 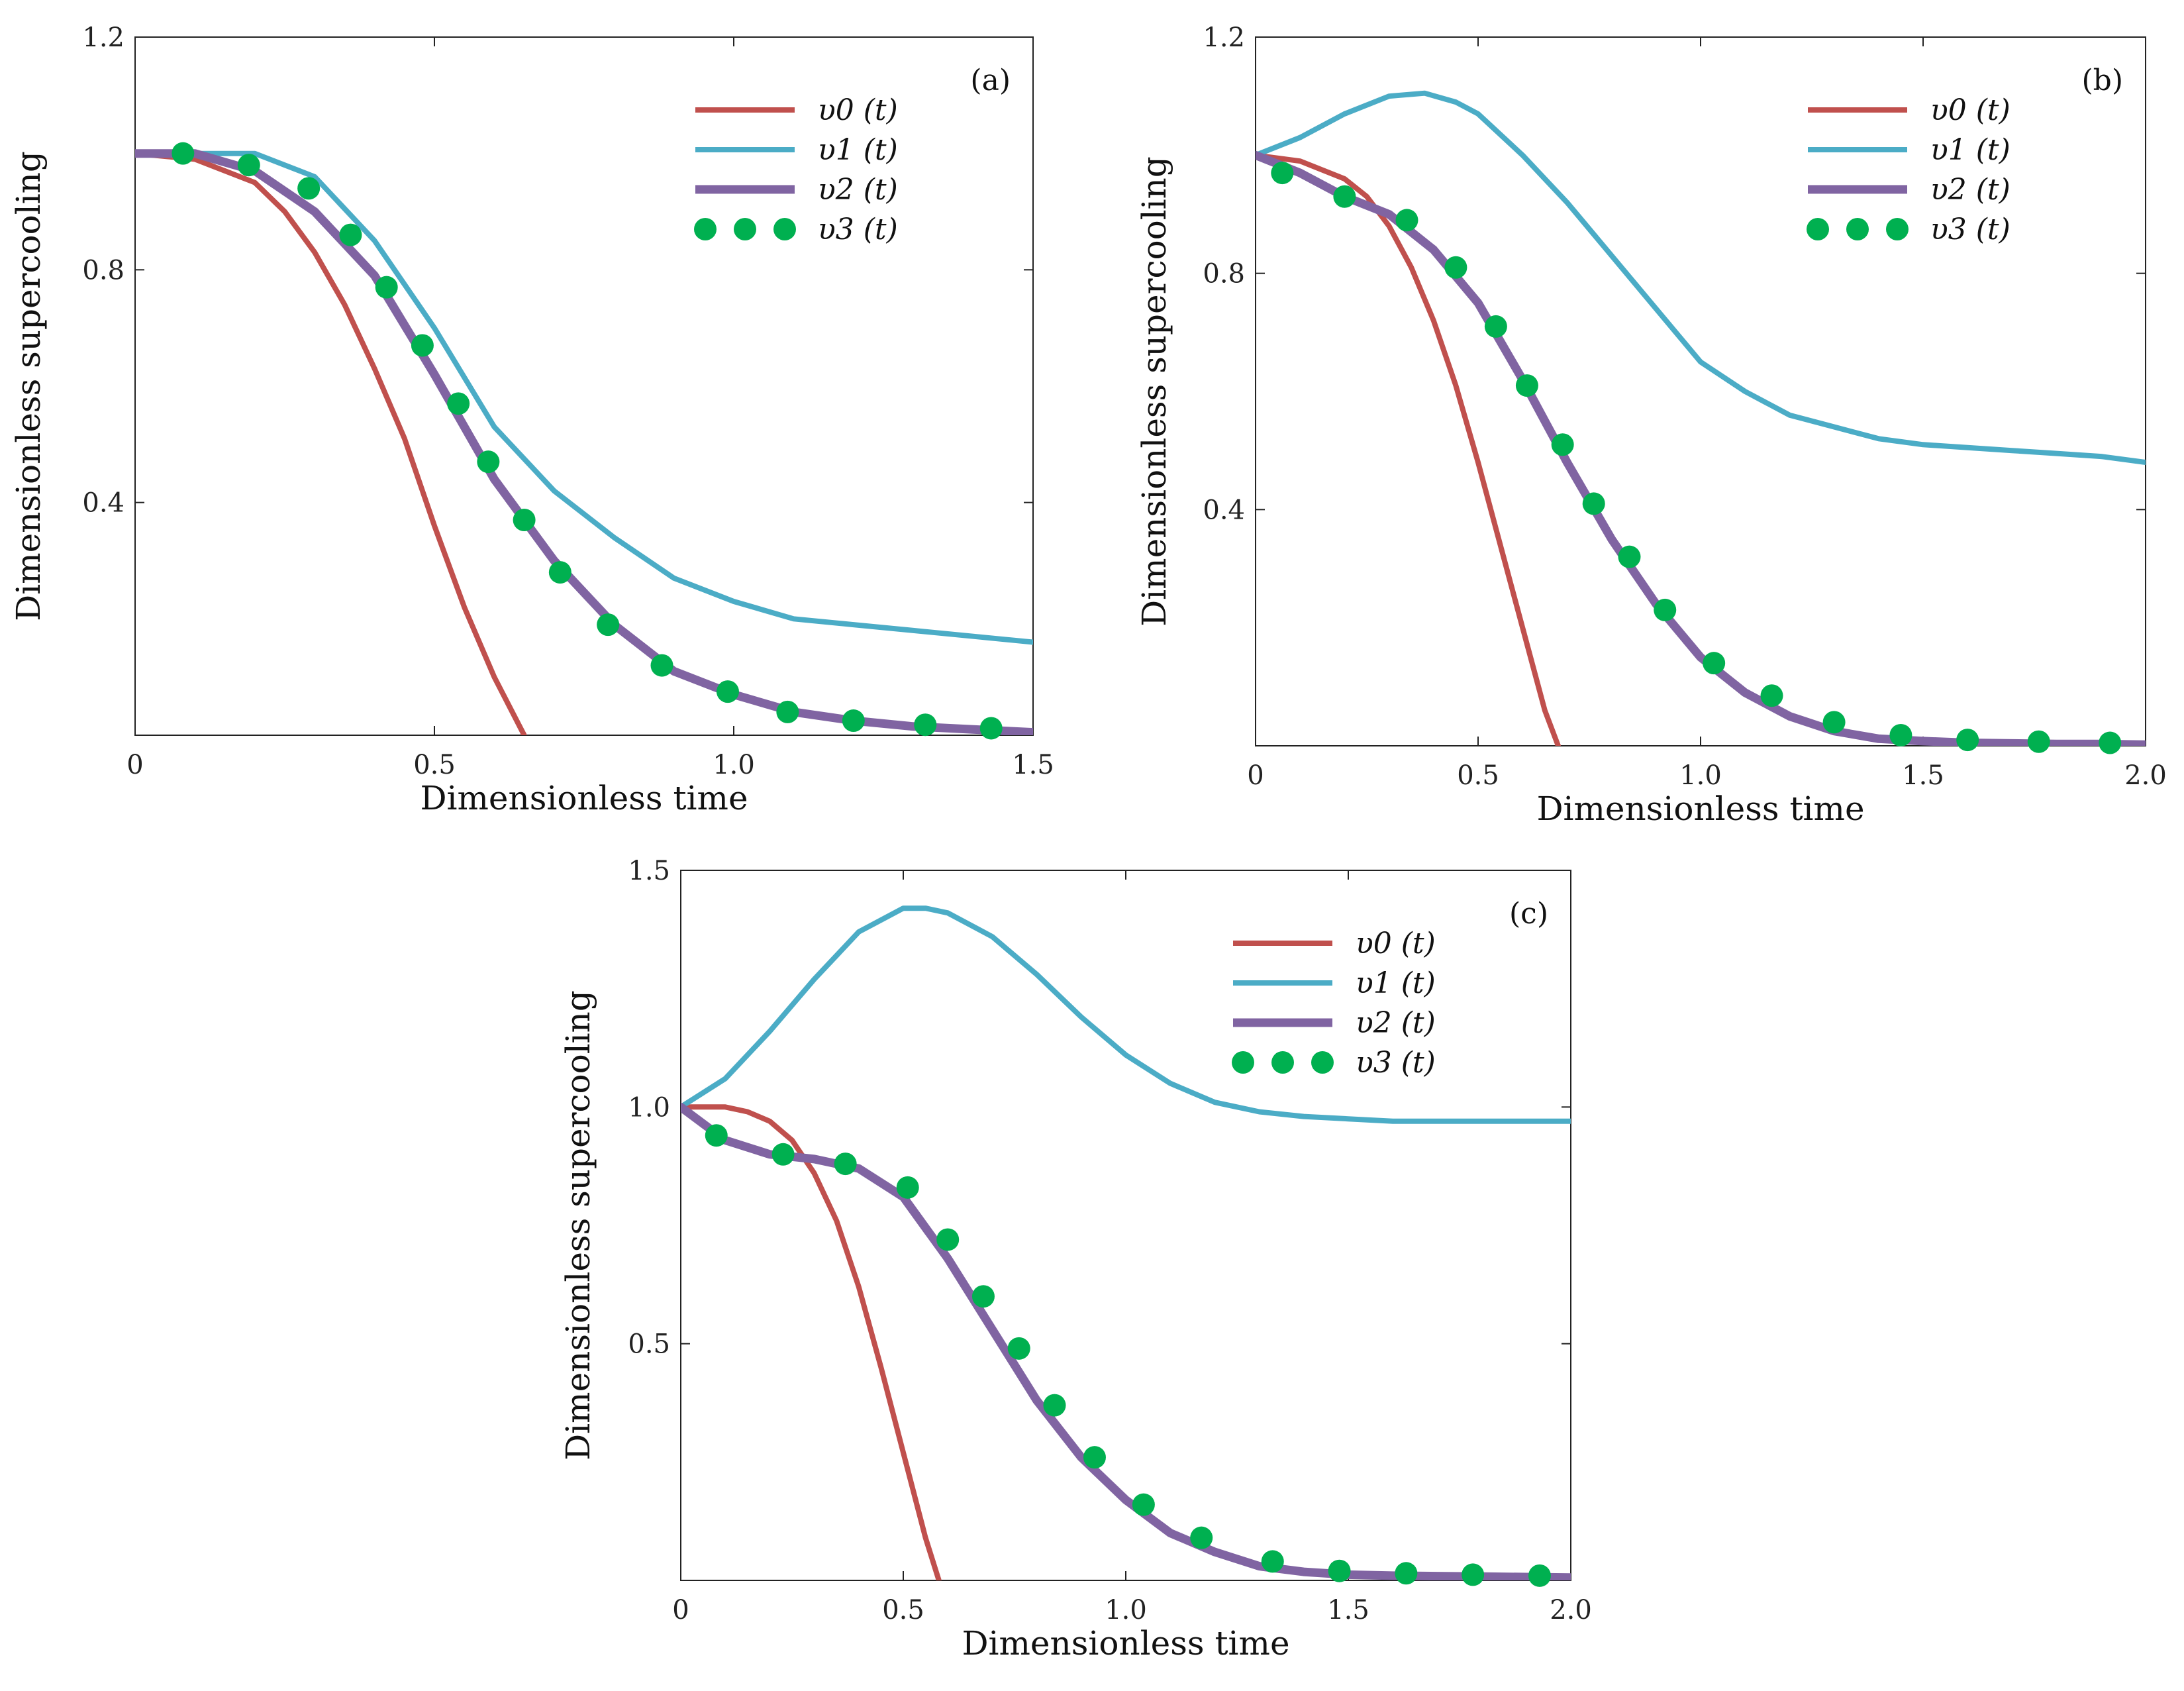 I want to click on y-tick-label: 1.0, so click(x=649, y=1107).